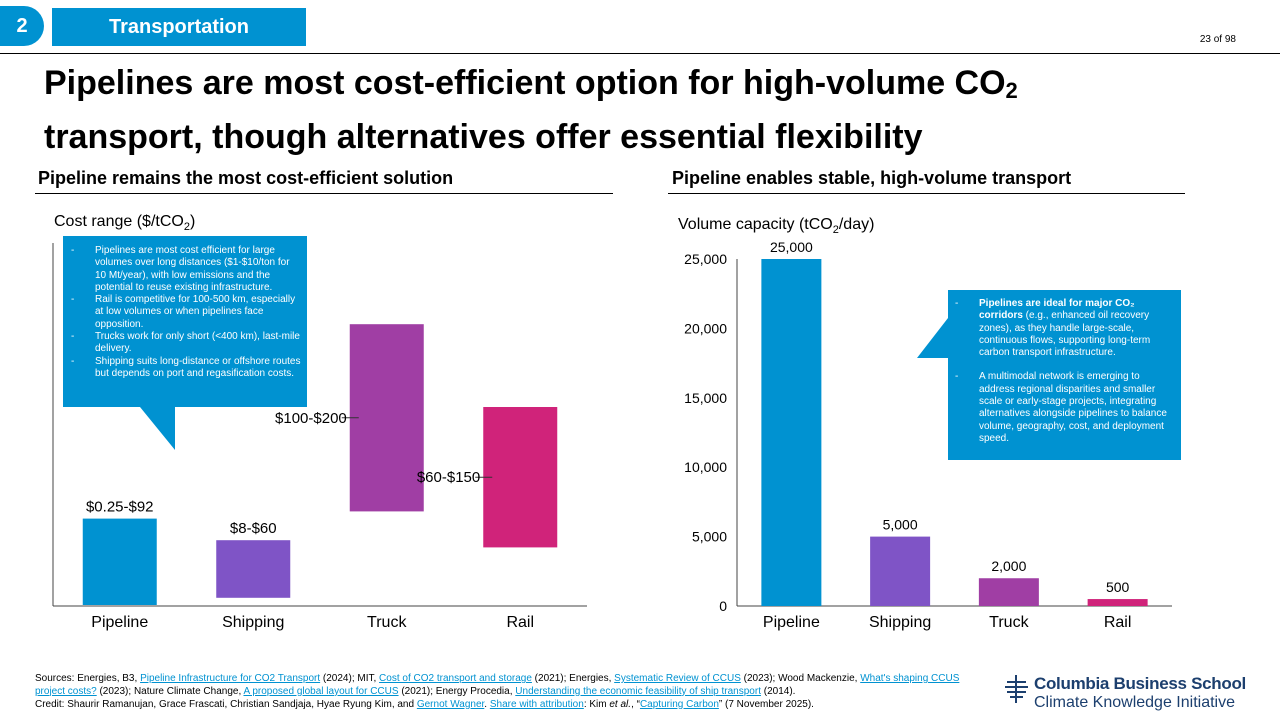 The width and height of the screenshot is (1280, 720). Describe the element at coordinates (900, 571) in the screenshot. I see `volume-bar-shipping` at that location.